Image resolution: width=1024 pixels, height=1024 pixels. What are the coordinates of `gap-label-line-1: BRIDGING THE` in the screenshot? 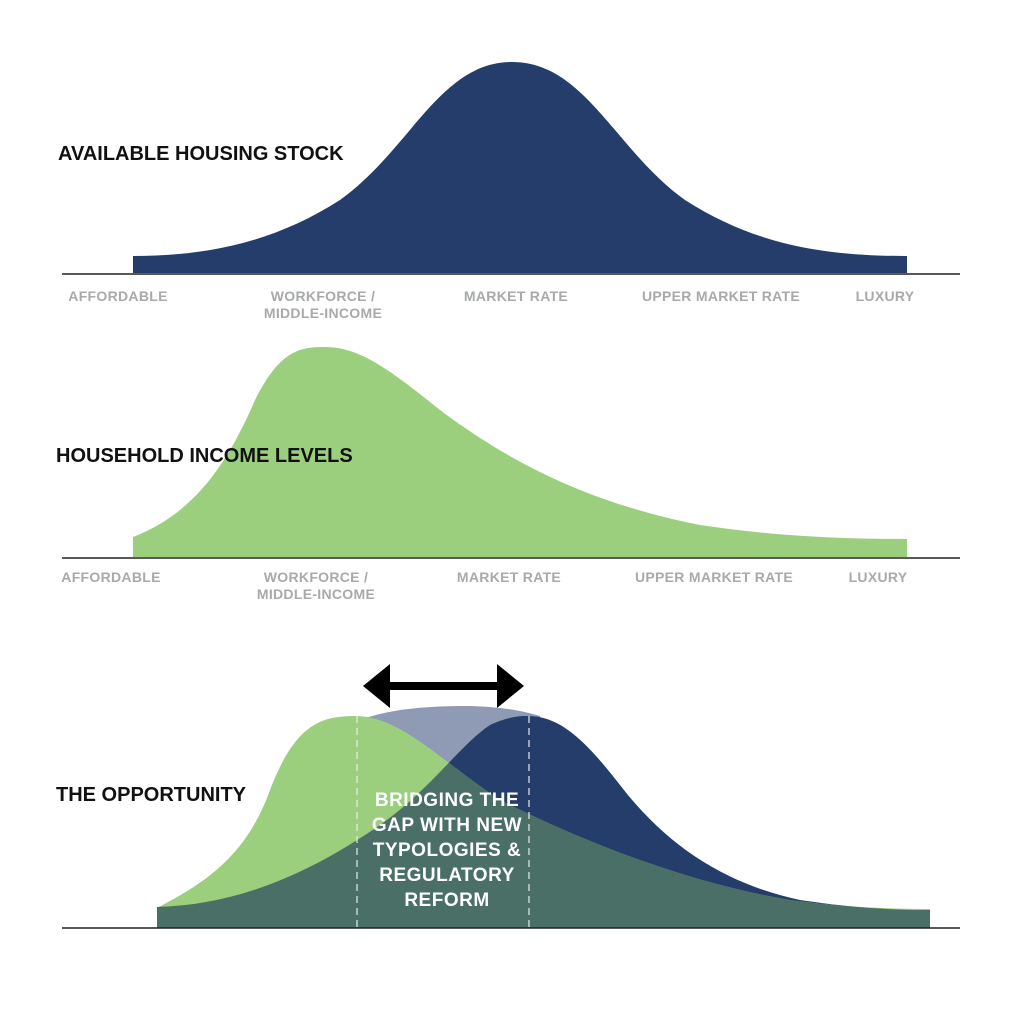 It's located at (447, 800).